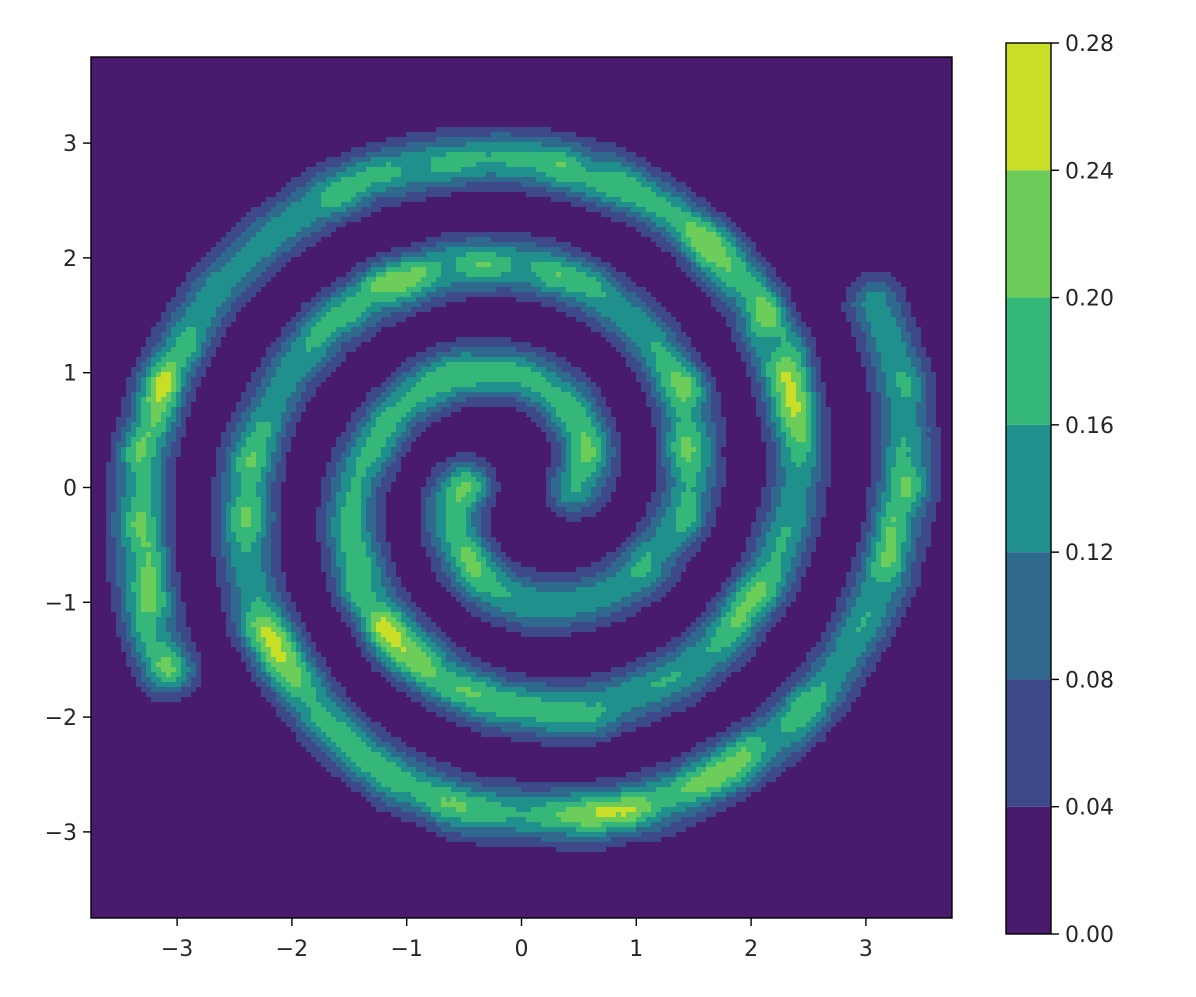 Image resolution: width=1196 pixels, height=997 pixels. I want to click on y-axis: −3 −2 −1 0 1 2 3, so click(68, 489).